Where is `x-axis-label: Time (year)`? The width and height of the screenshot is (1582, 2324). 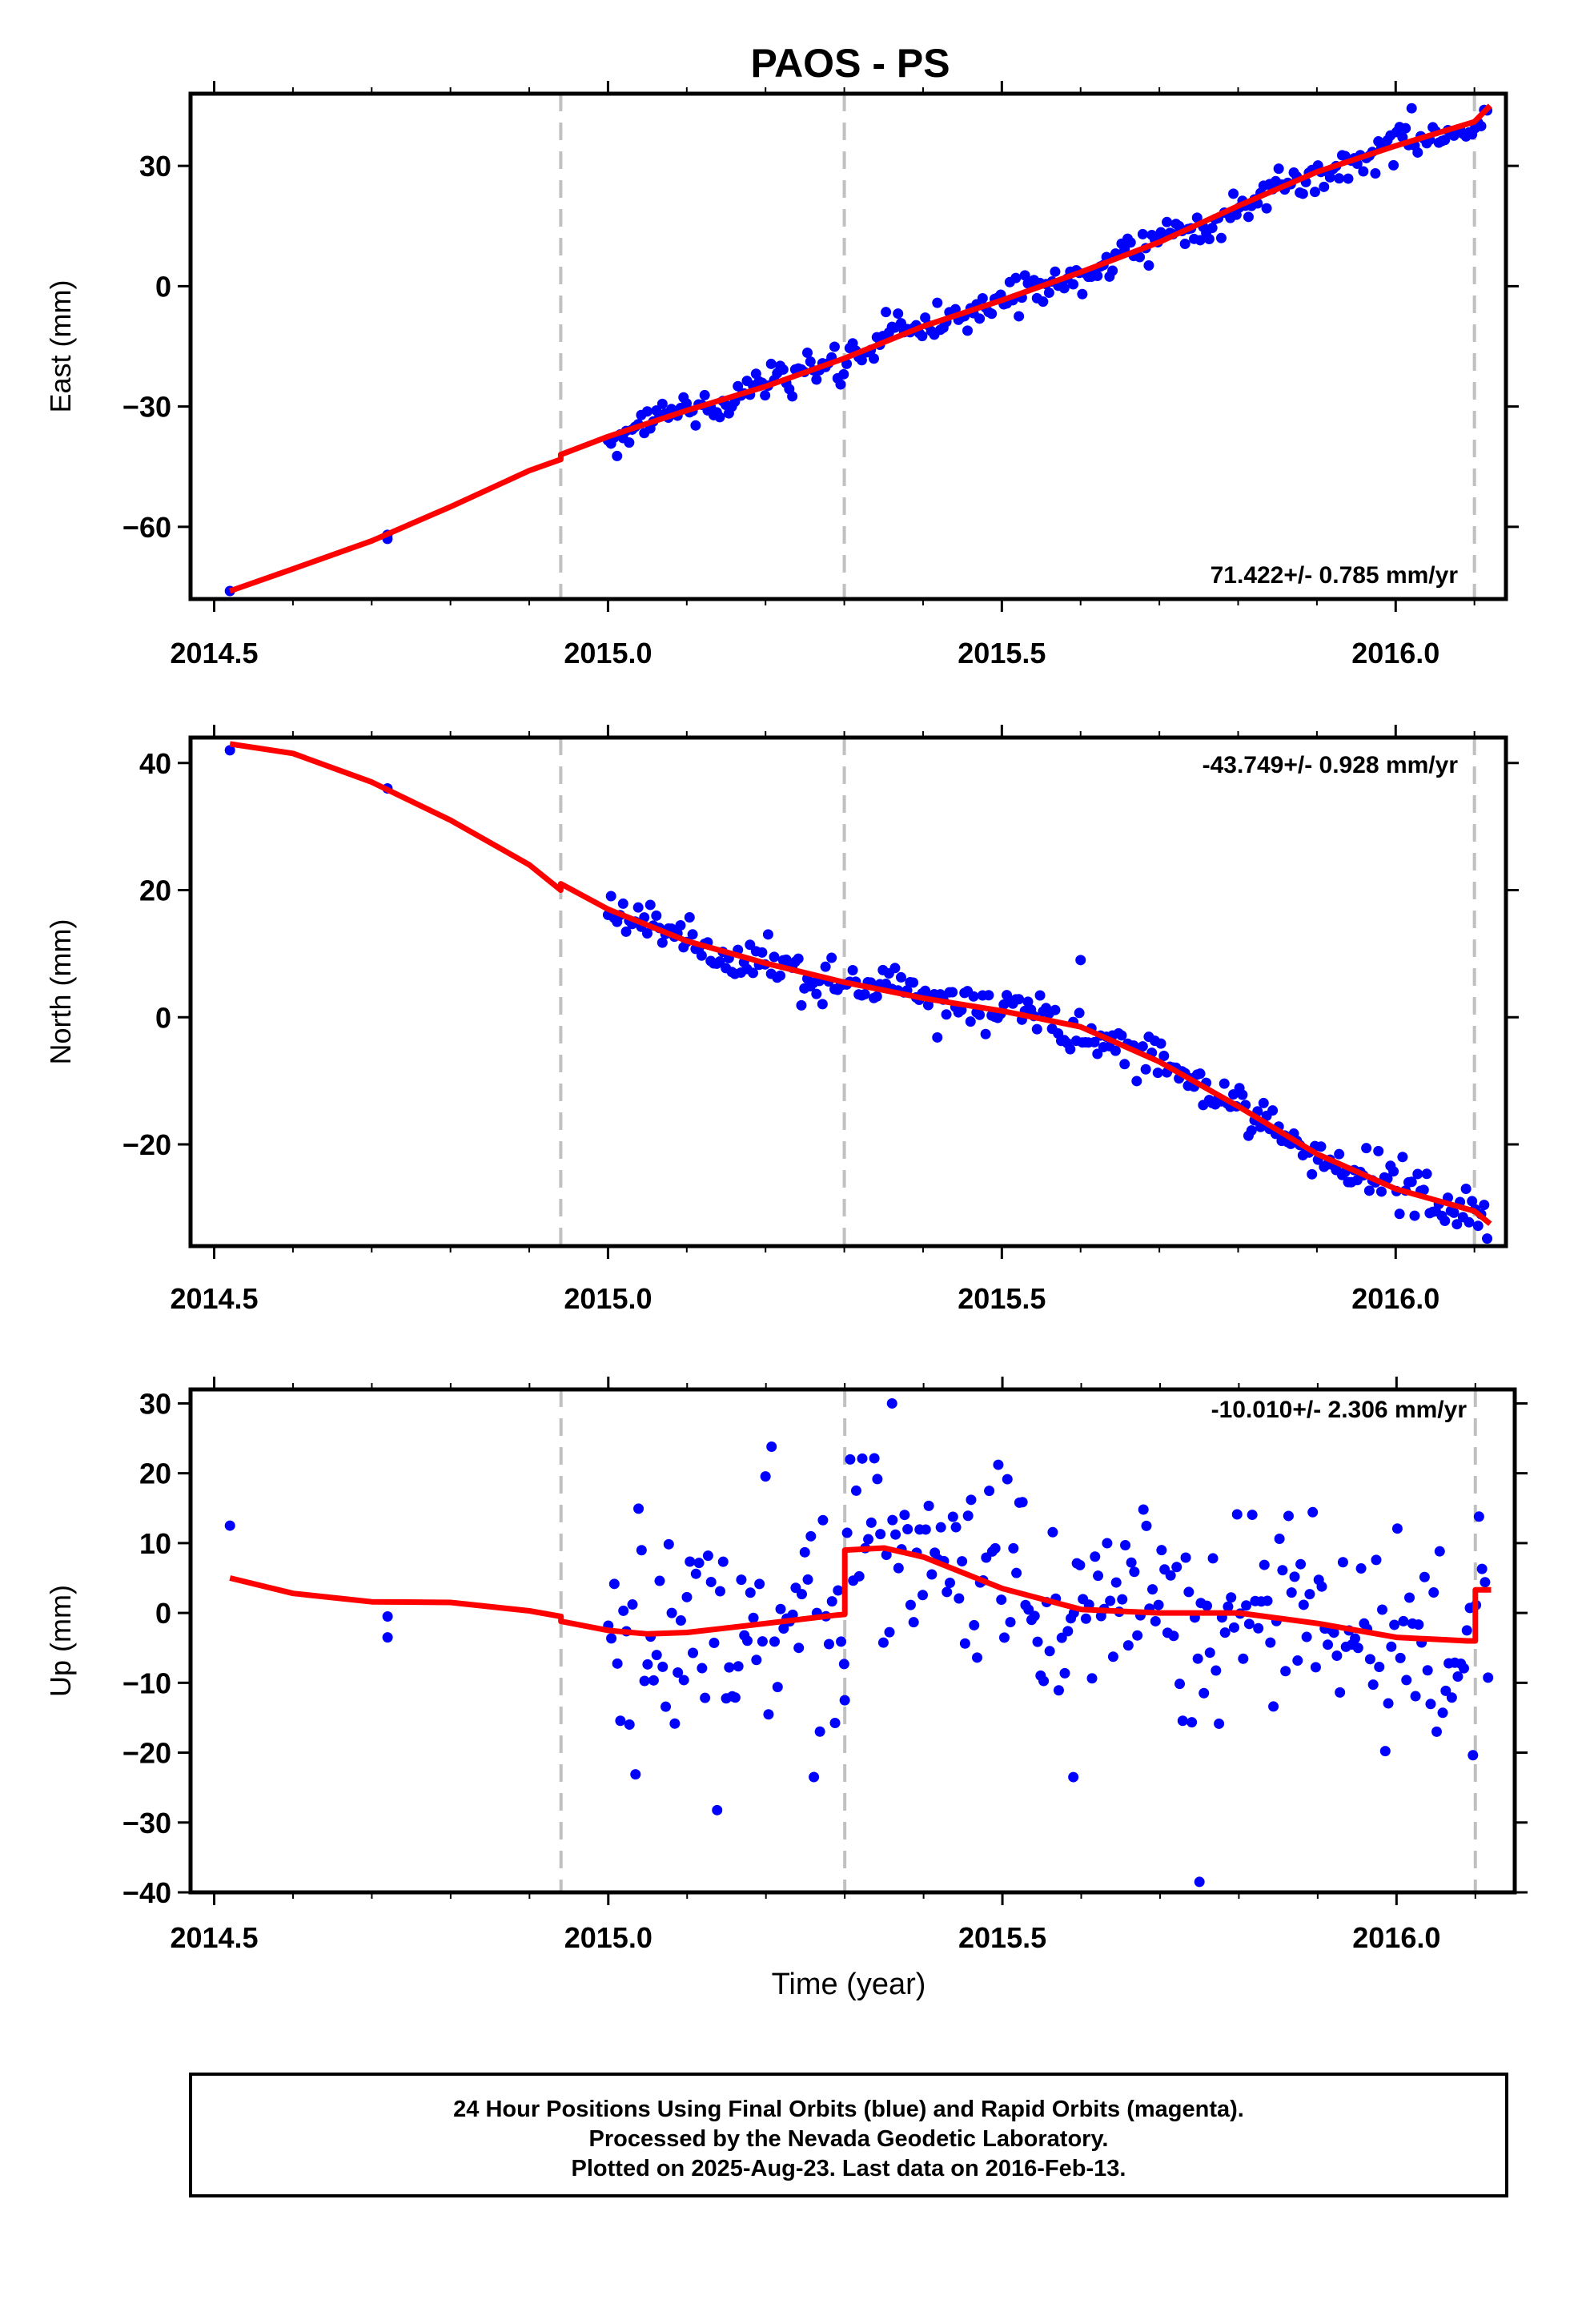 x-axis-label: Time (year) is located at coordinates (849, 1984).